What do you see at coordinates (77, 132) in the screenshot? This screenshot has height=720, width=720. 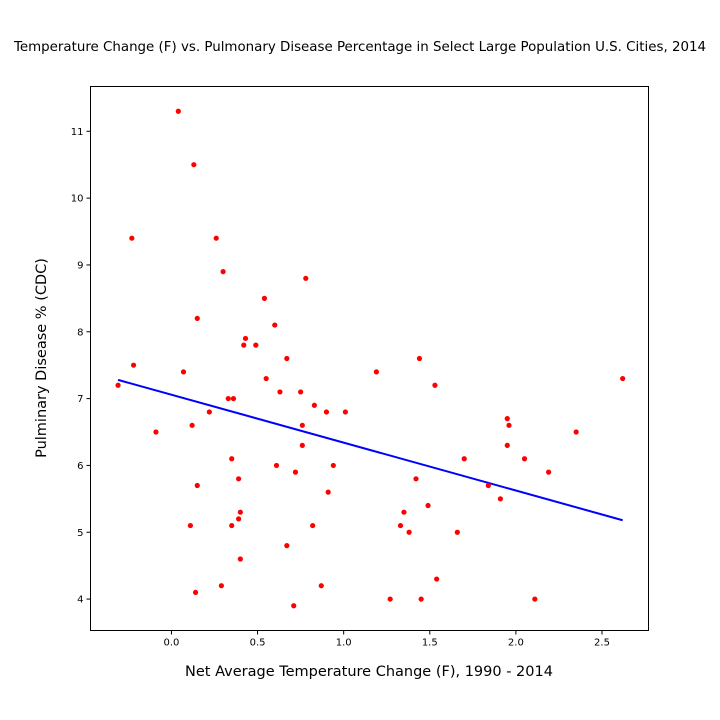 I see `y-tick-label: 11` at bounding box center [77, 132].